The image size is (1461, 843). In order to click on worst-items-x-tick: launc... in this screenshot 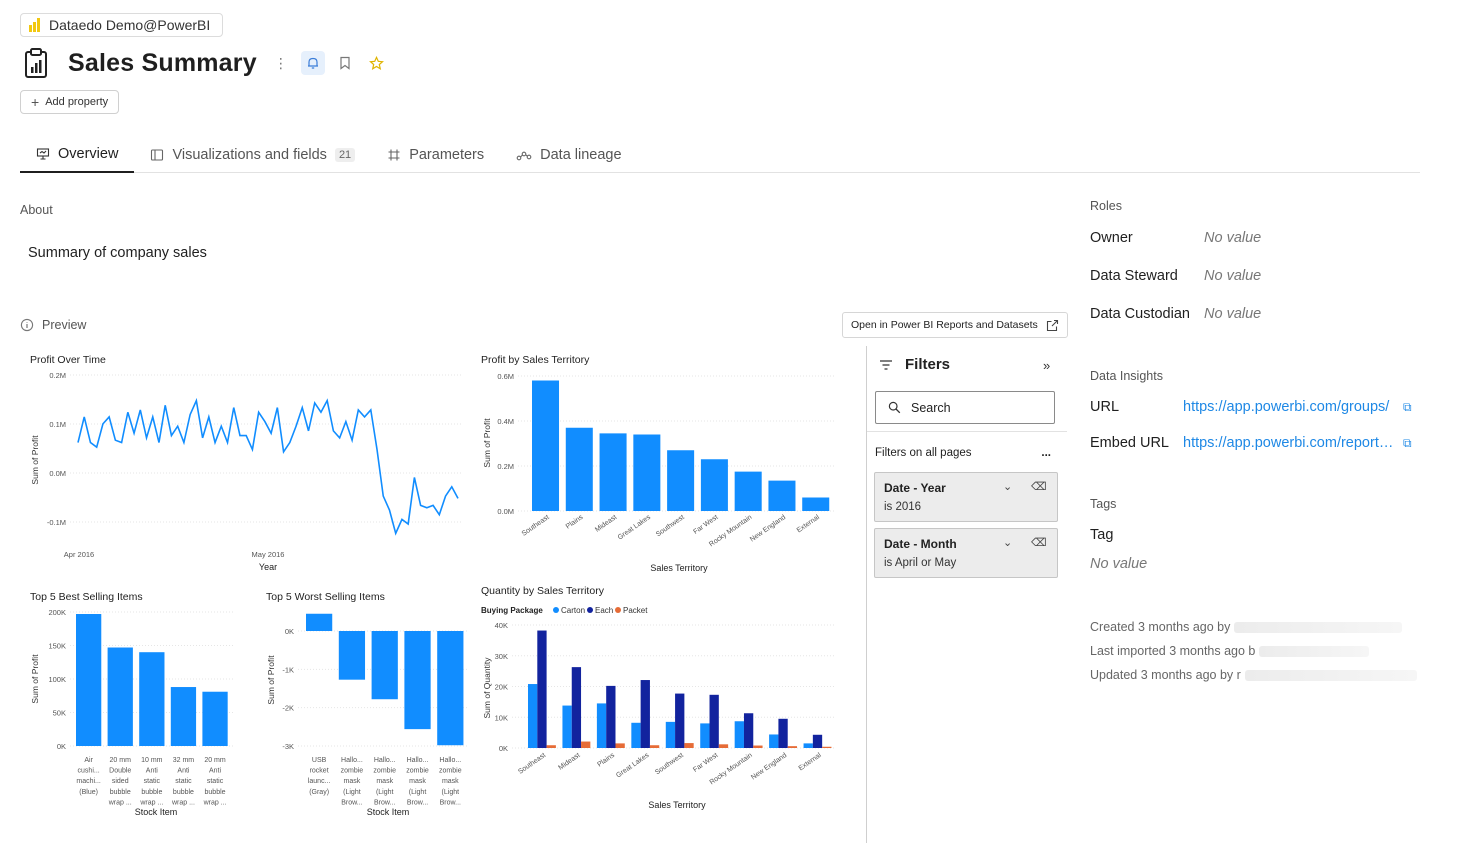, I will do `click(319, 781)`.